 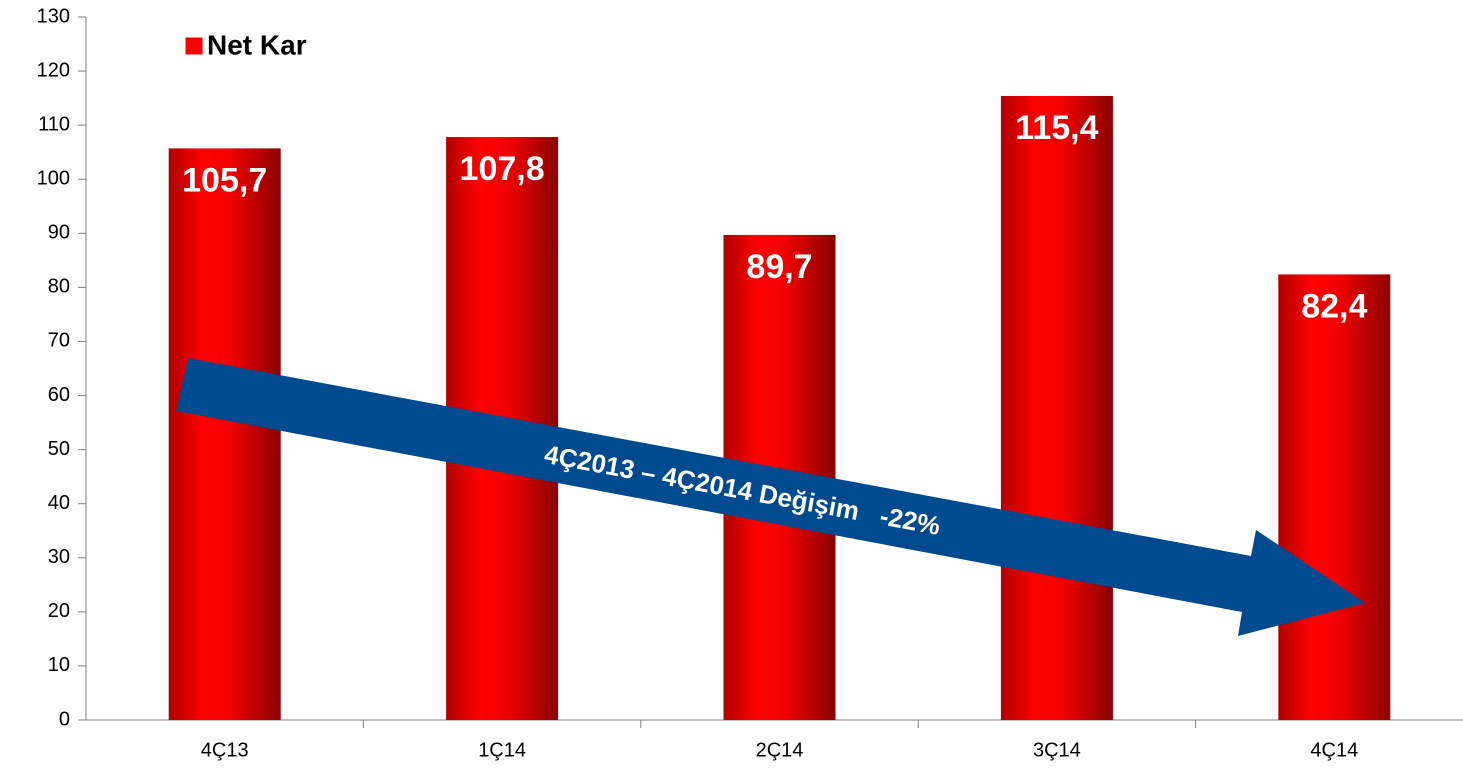 I want to click on y-tick-label: 50, so click(x=59, y=449).